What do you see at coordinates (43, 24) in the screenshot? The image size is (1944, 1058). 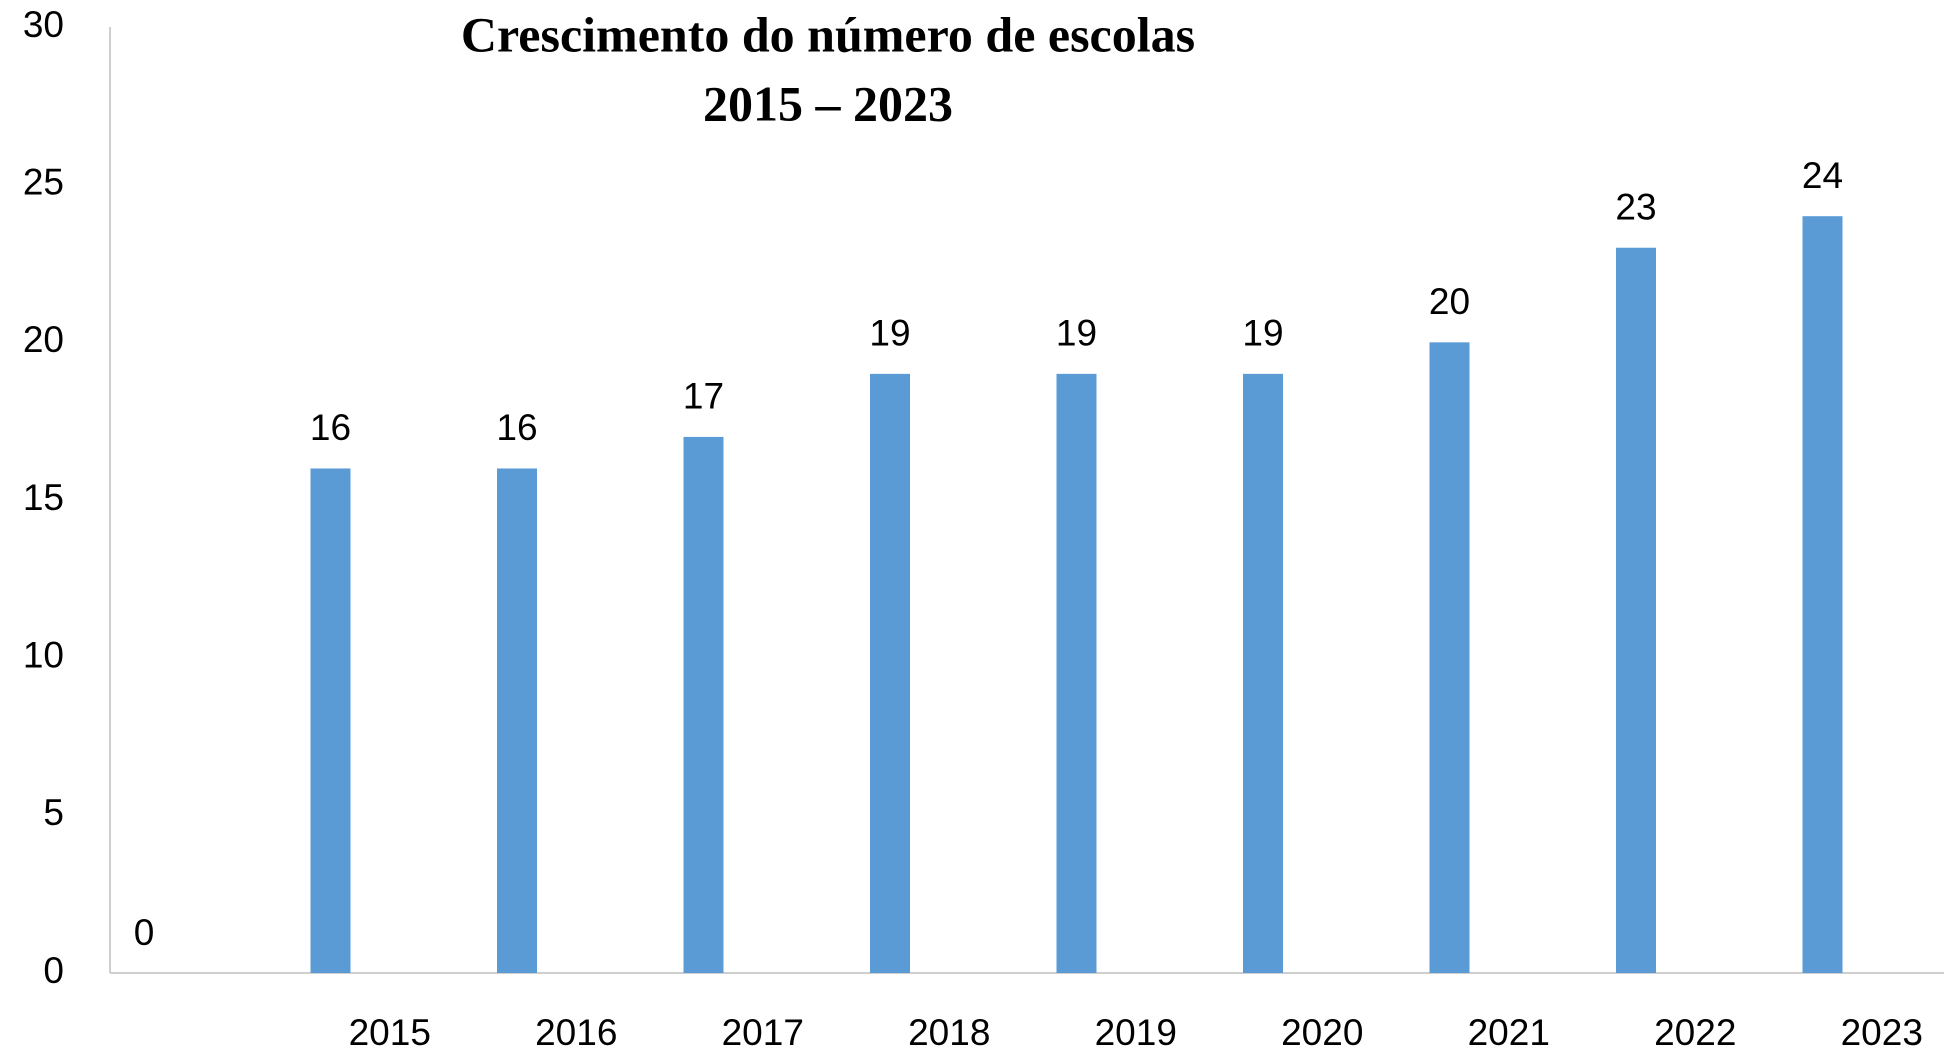 I see `y-tick-label: 30` at bounding box center [43, 24].